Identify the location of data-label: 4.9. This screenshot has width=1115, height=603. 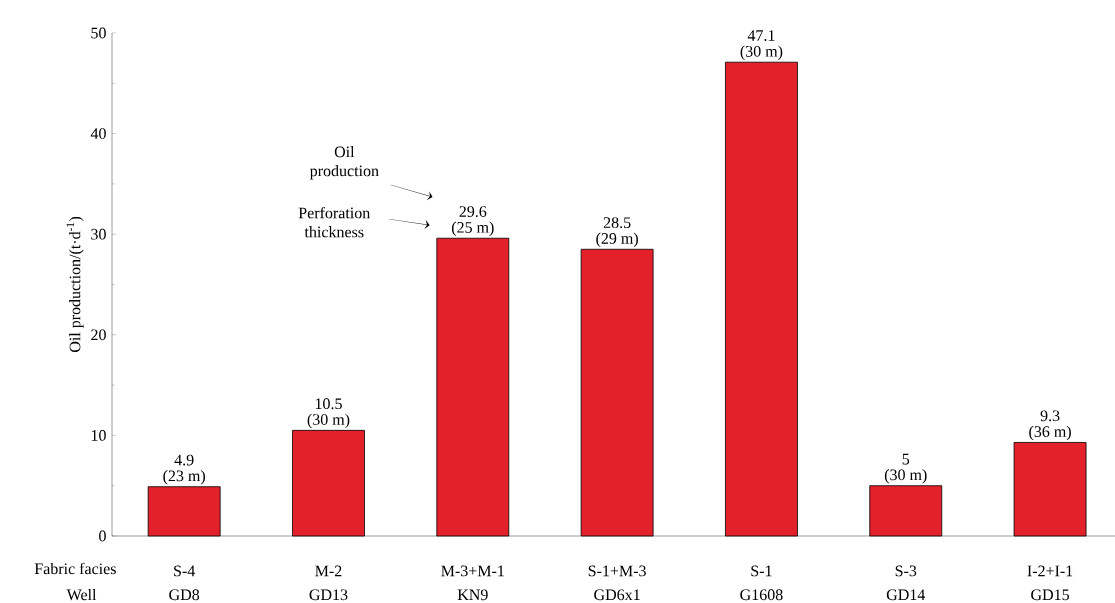
(184, 460).